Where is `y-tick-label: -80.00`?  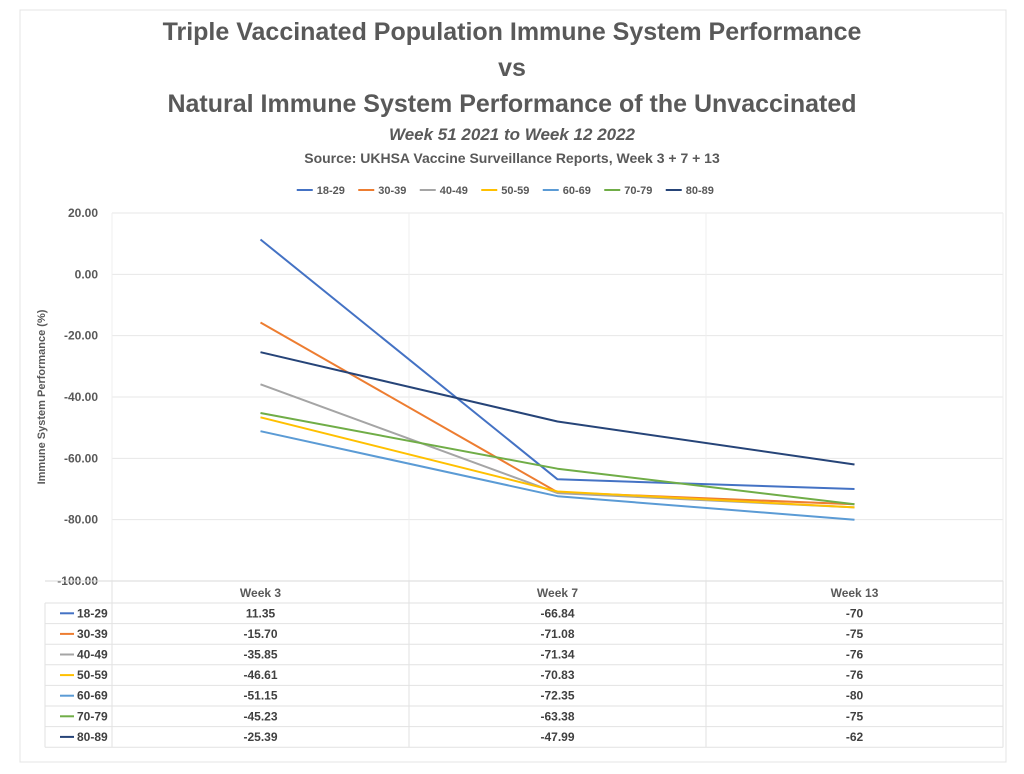
y-tick-label: -80.00 is located at coordinates (81, 520).